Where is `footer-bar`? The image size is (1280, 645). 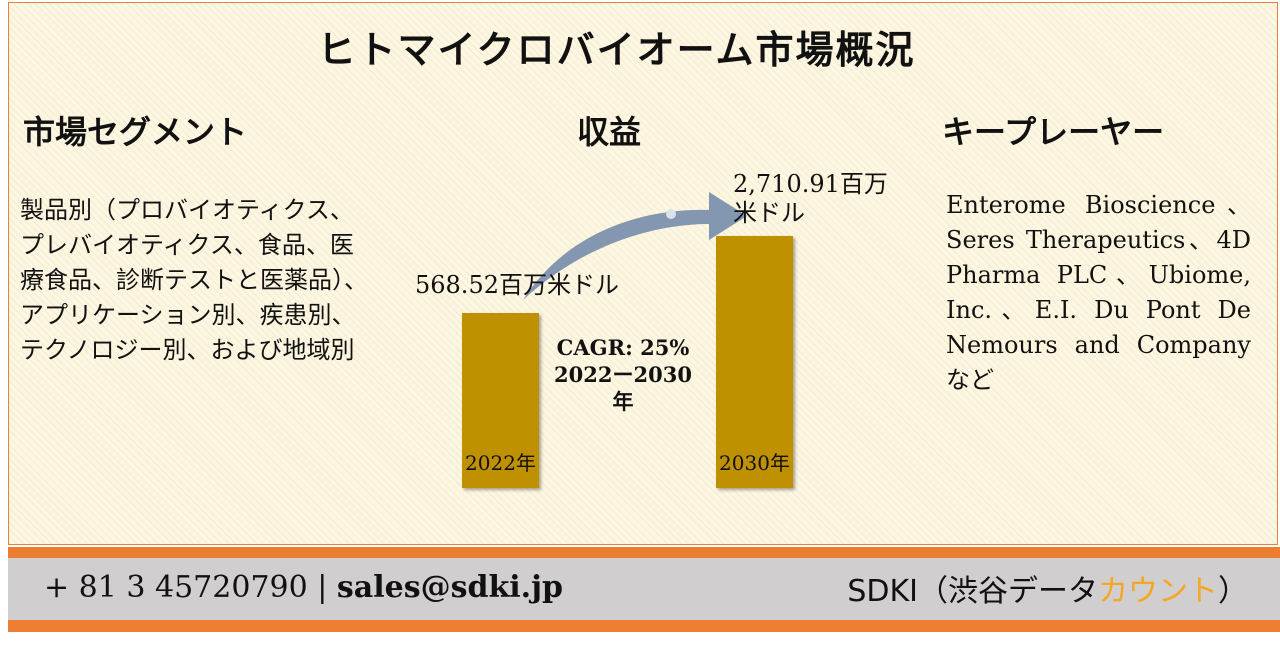 footer-bar is located at coordinates (644, 589).